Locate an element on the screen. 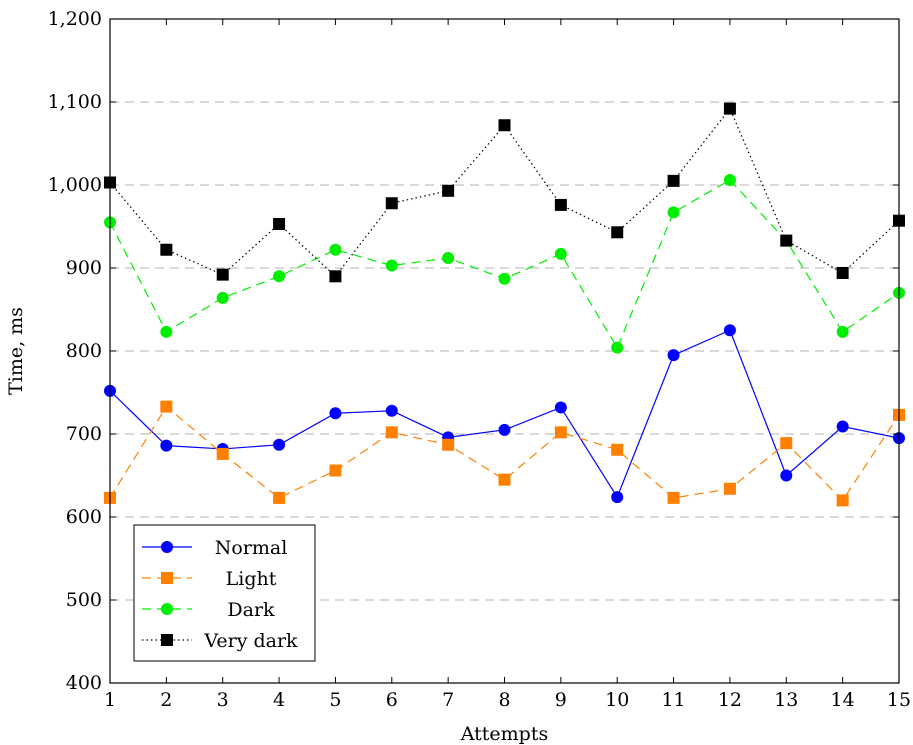  legend-label: Light is located at coordinates (251, 579).